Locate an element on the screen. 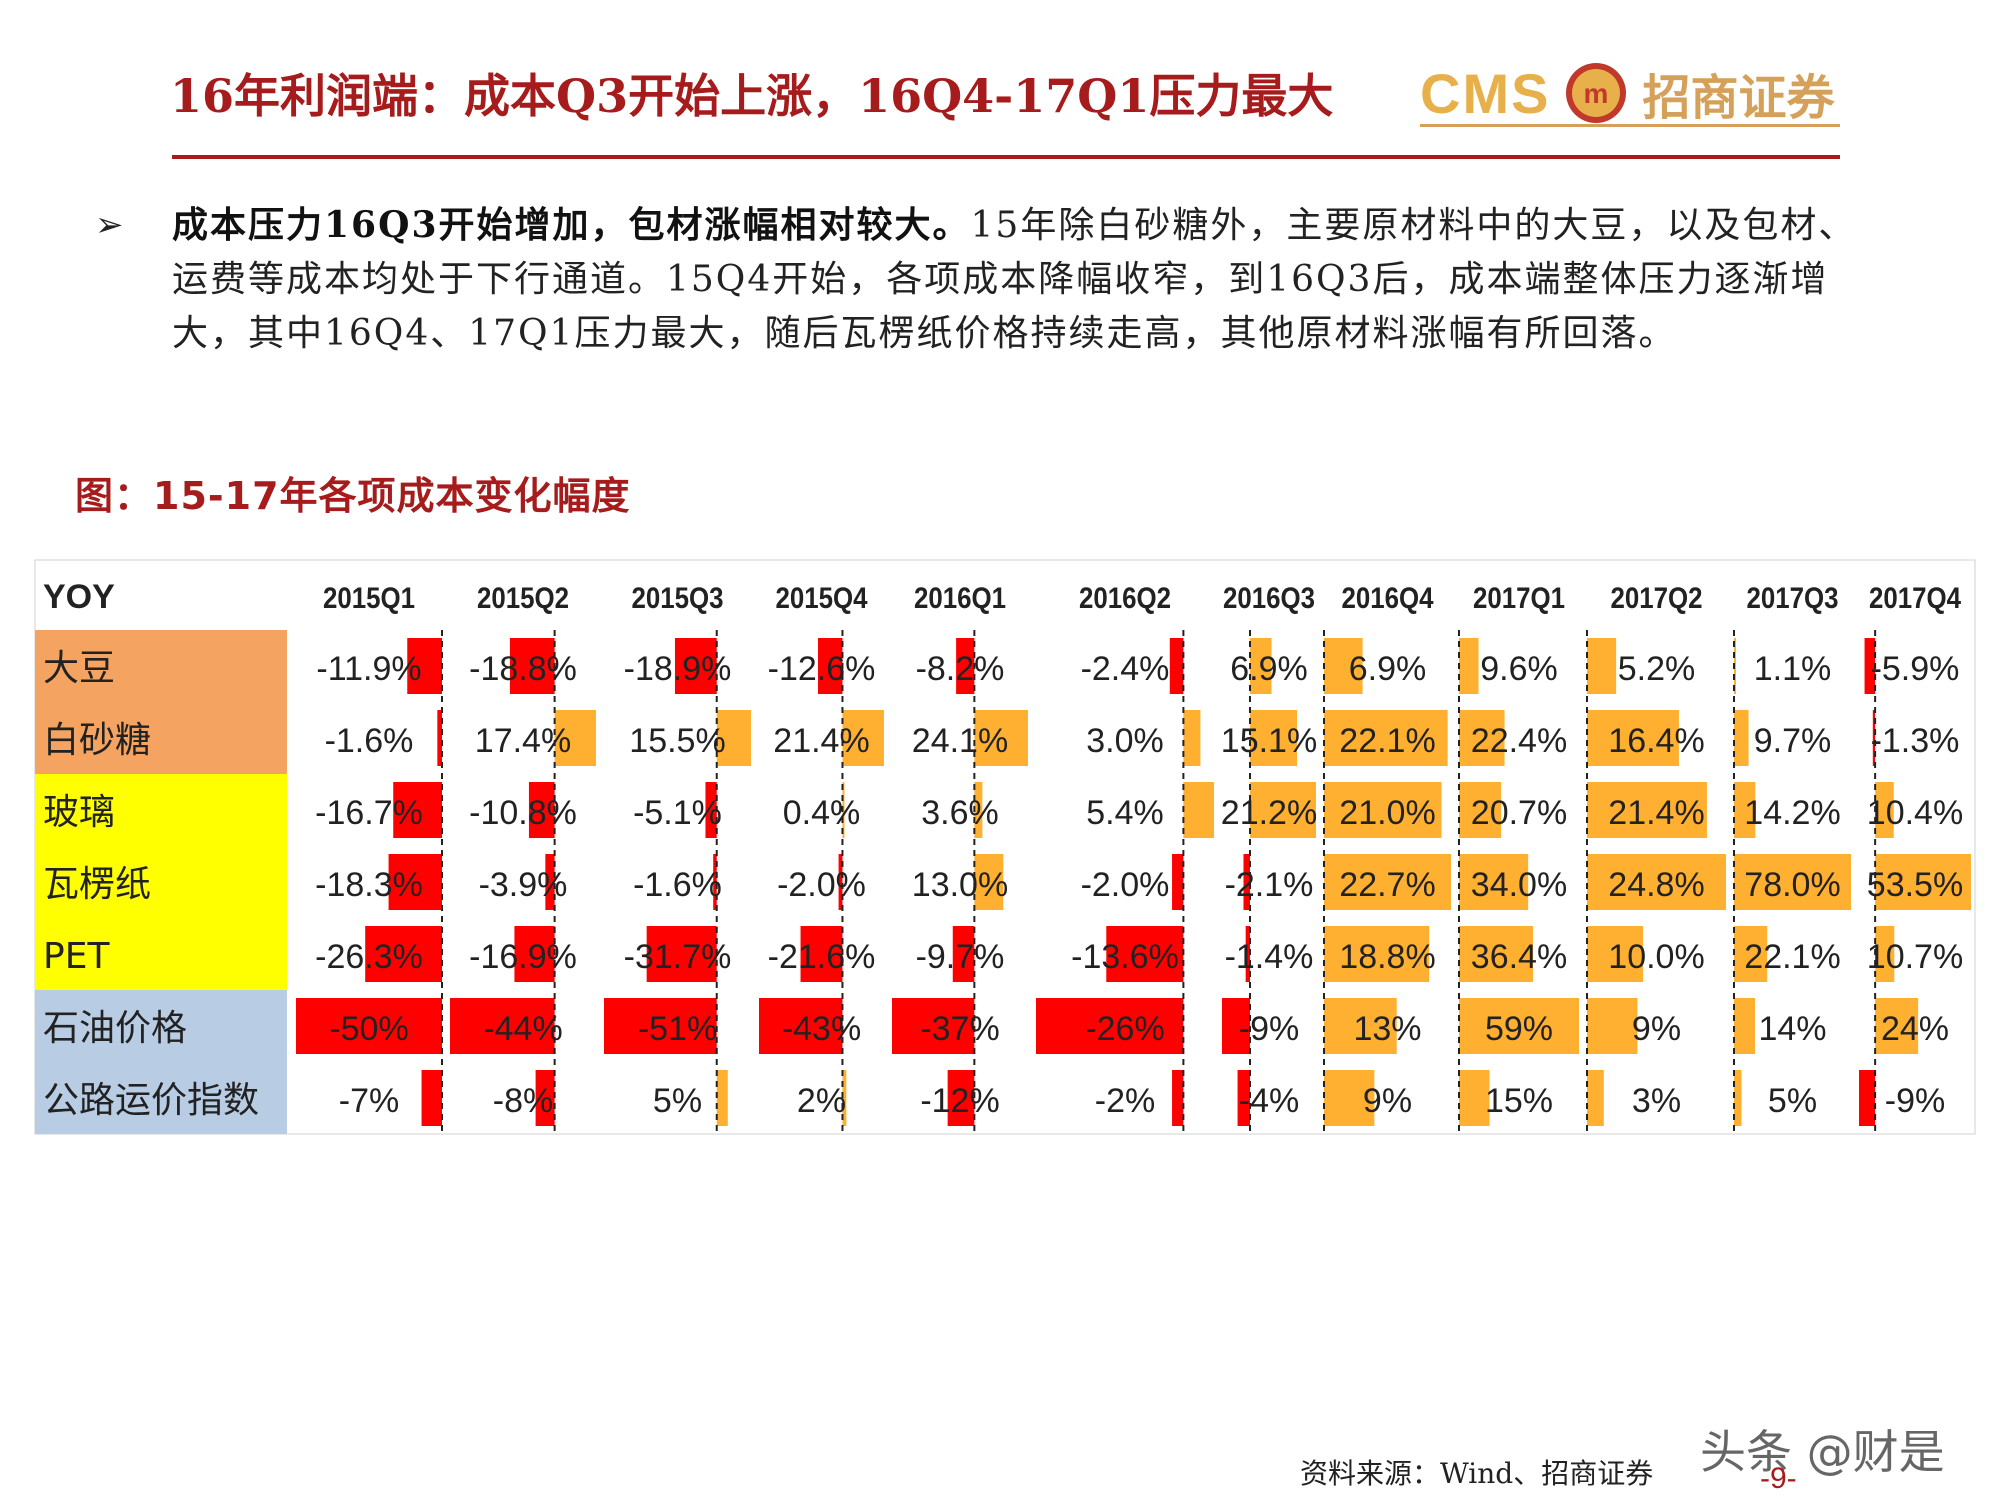  logo-emblem-icon: m is located at coordinates (1596, 93).